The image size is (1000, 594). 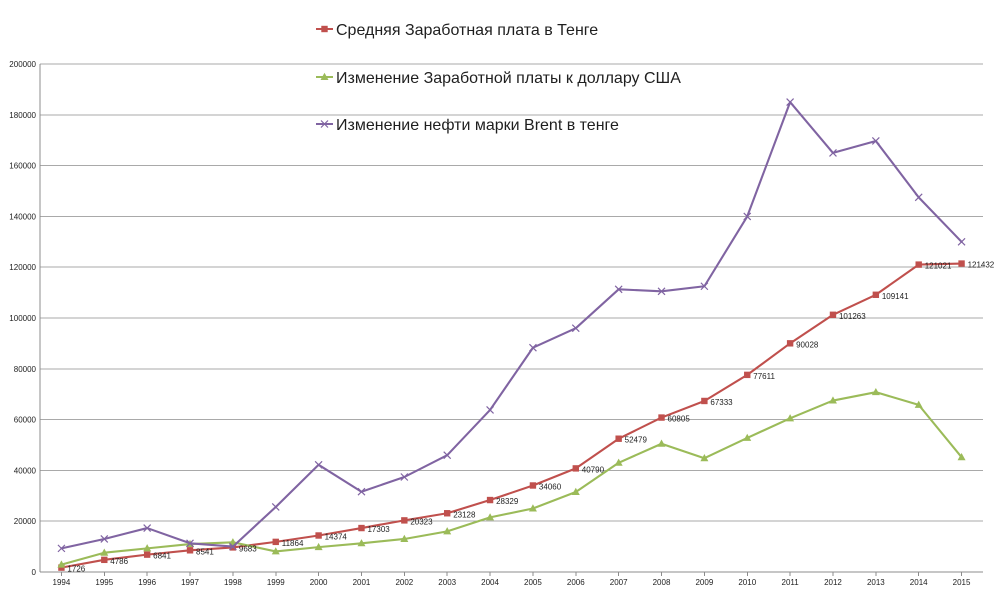 What do you see at coordinates (533, 582) in the screenshot?
I see `x-tick-label: 2005` at bounding box center [533, 582].